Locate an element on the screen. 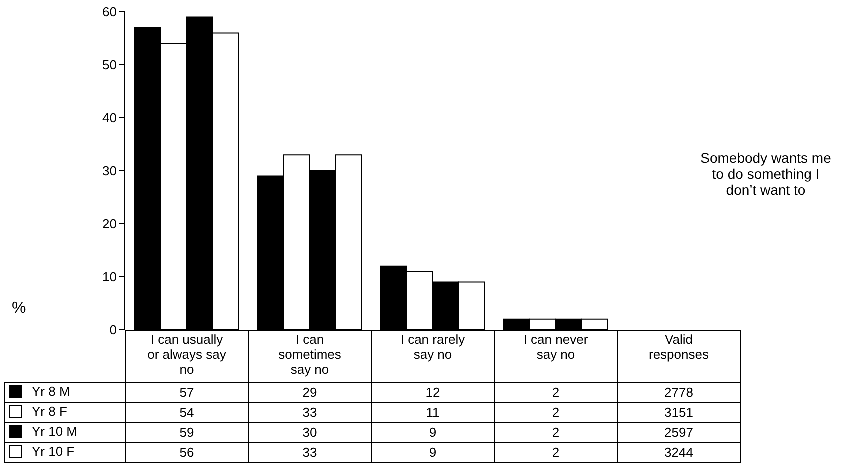  data-label: 11 is located at coordinates (433, 412).